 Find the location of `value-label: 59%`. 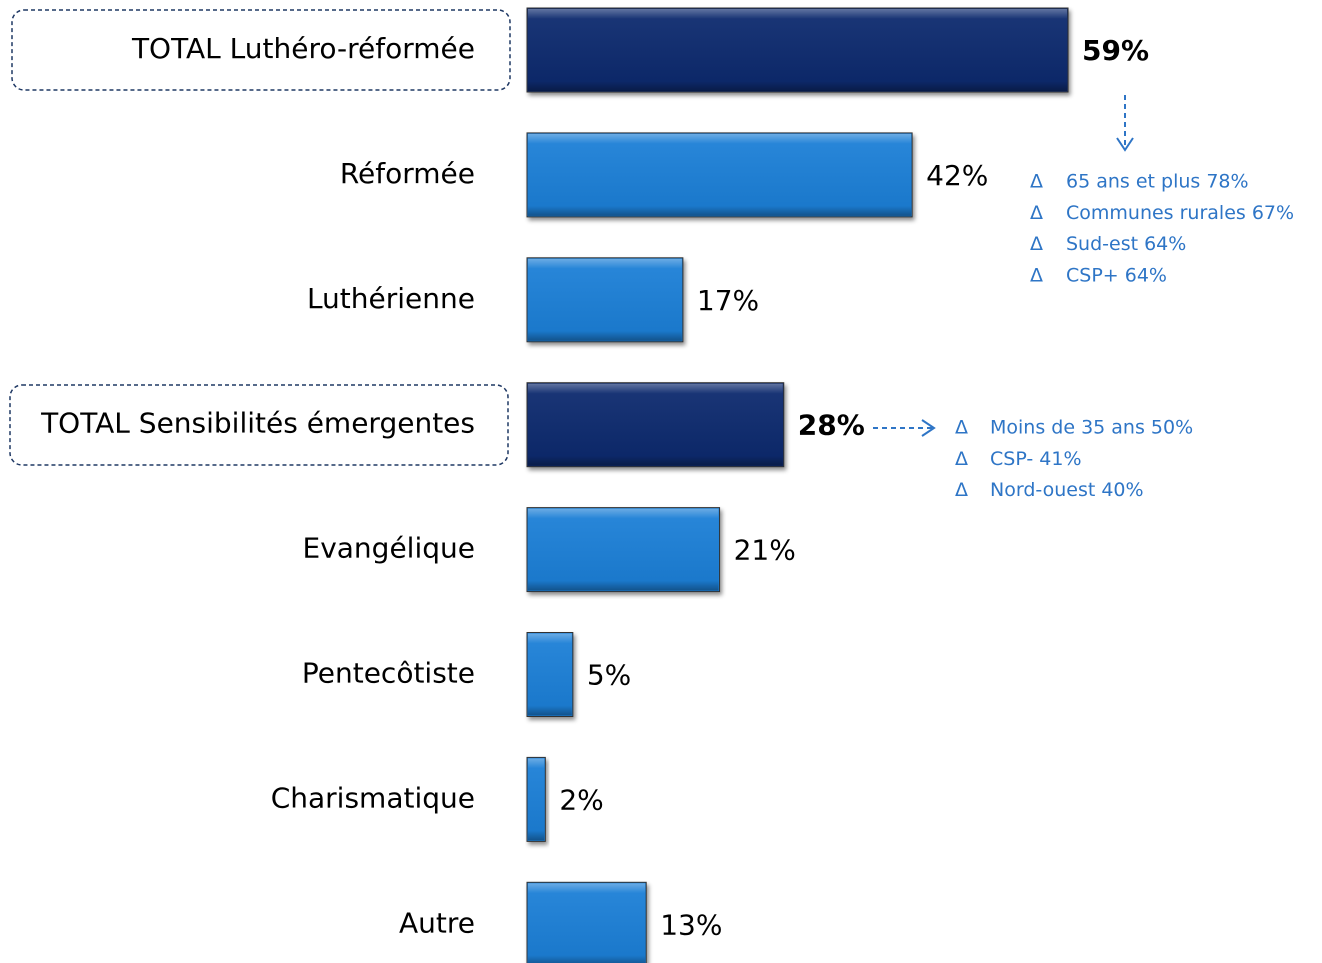

value-label: 59% is located at coordinates (1115, 50).